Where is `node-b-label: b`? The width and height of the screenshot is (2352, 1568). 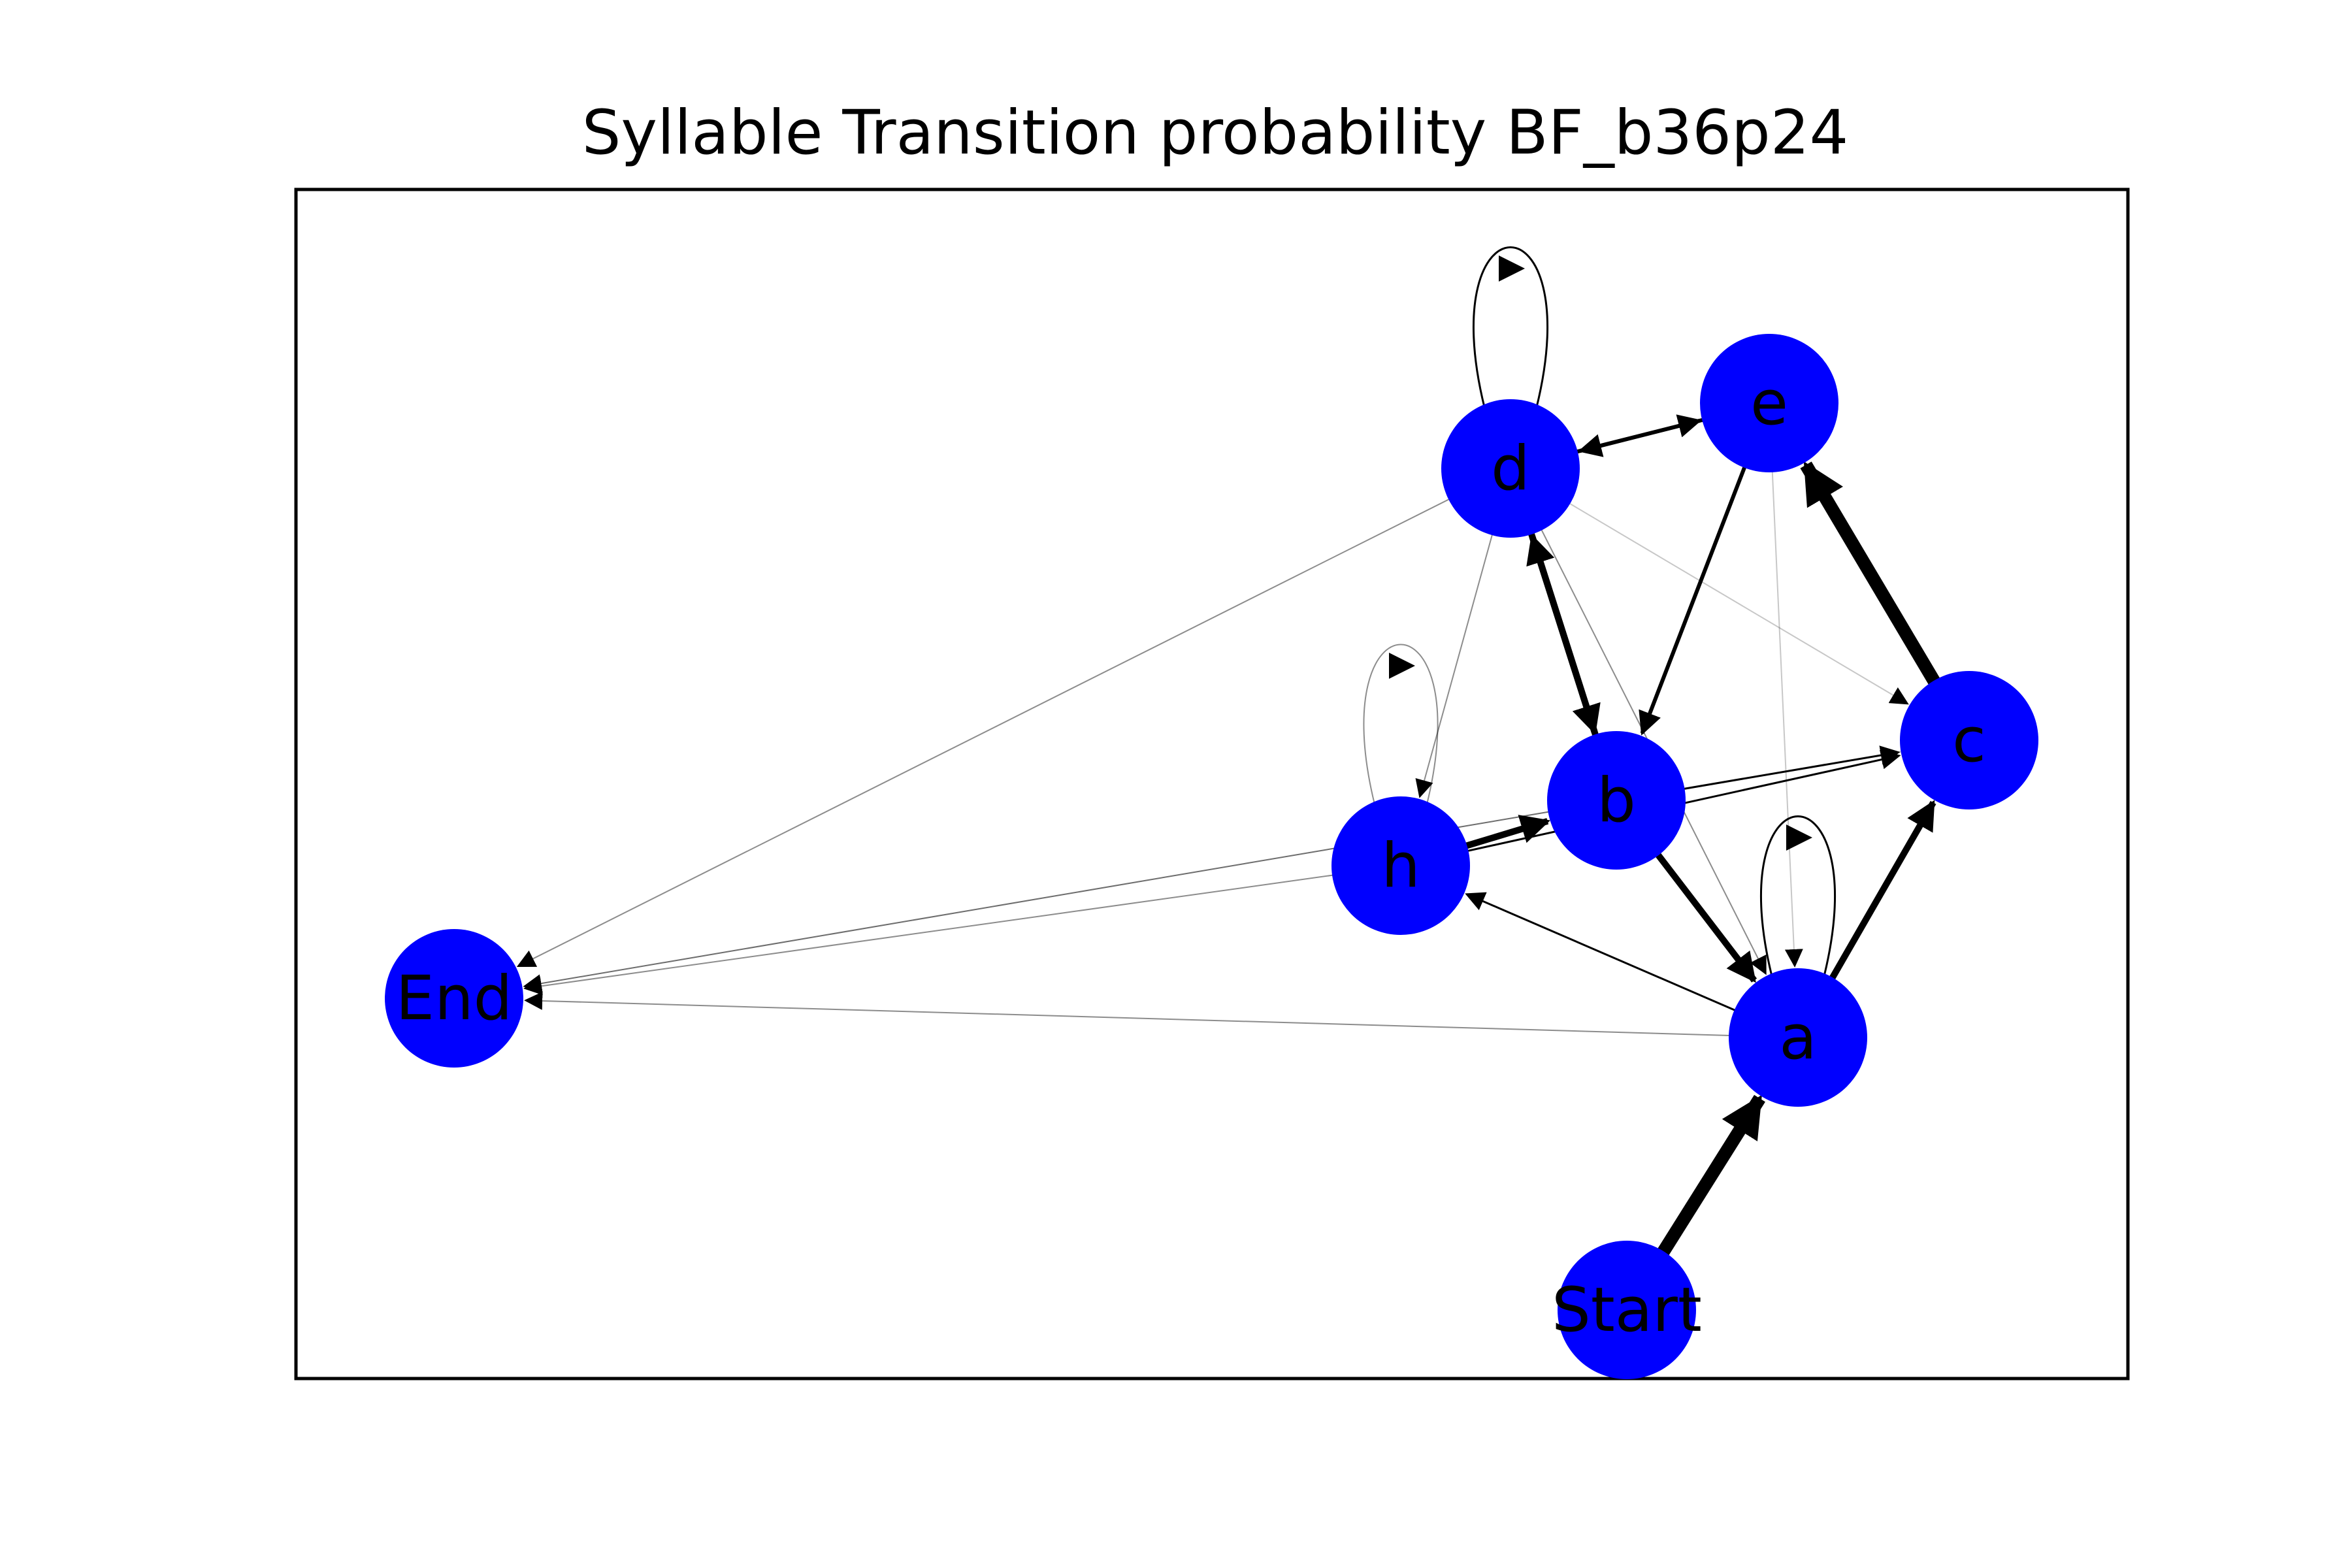
node-b-label: b is located at coordinates (1616, 800).